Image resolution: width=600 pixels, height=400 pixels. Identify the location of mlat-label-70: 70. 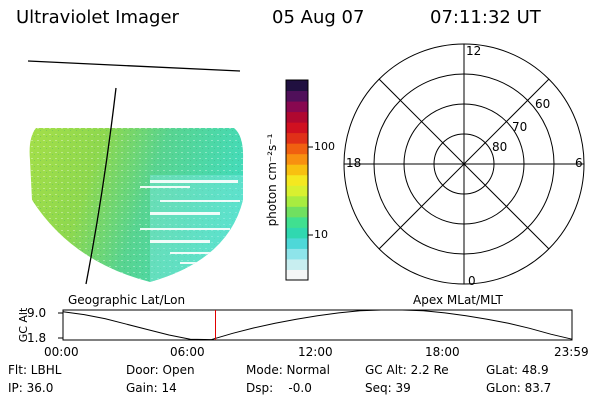
(520, 127).